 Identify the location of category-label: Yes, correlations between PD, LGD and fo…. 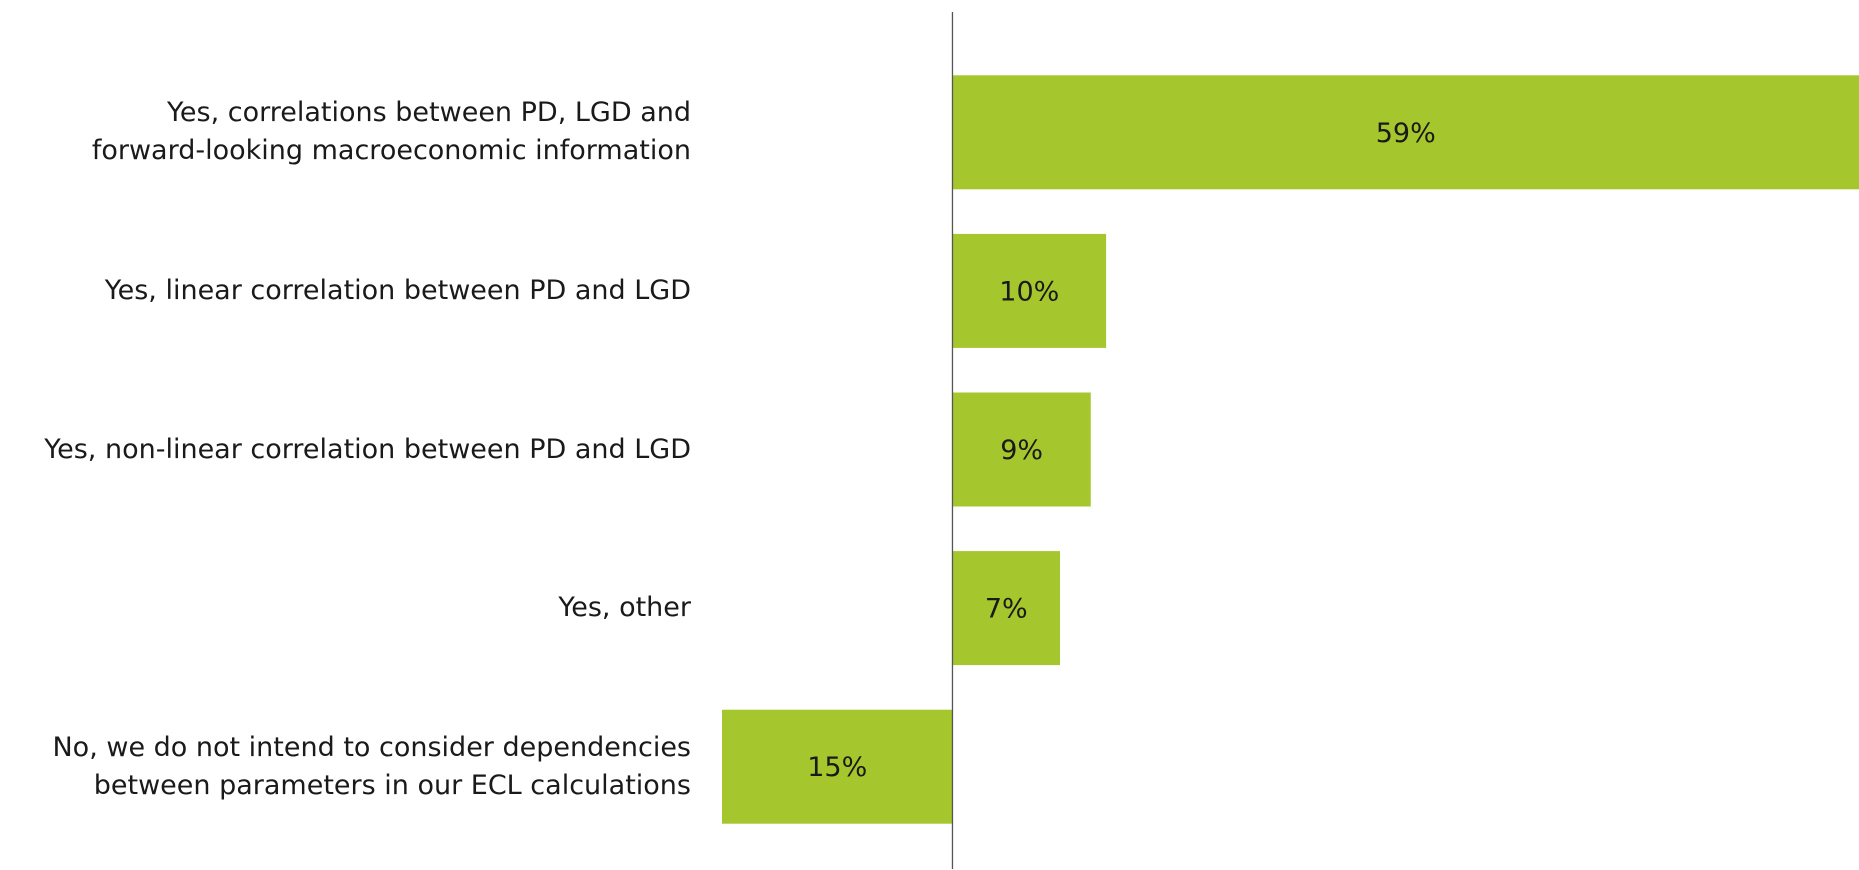
(391, 132).